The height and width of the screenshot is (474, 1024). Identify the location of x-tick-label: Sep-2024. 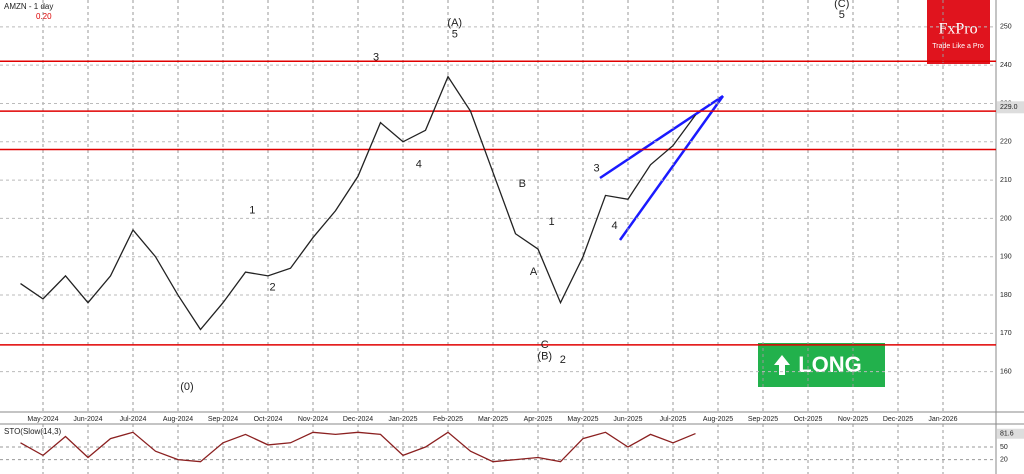
(223, 419).